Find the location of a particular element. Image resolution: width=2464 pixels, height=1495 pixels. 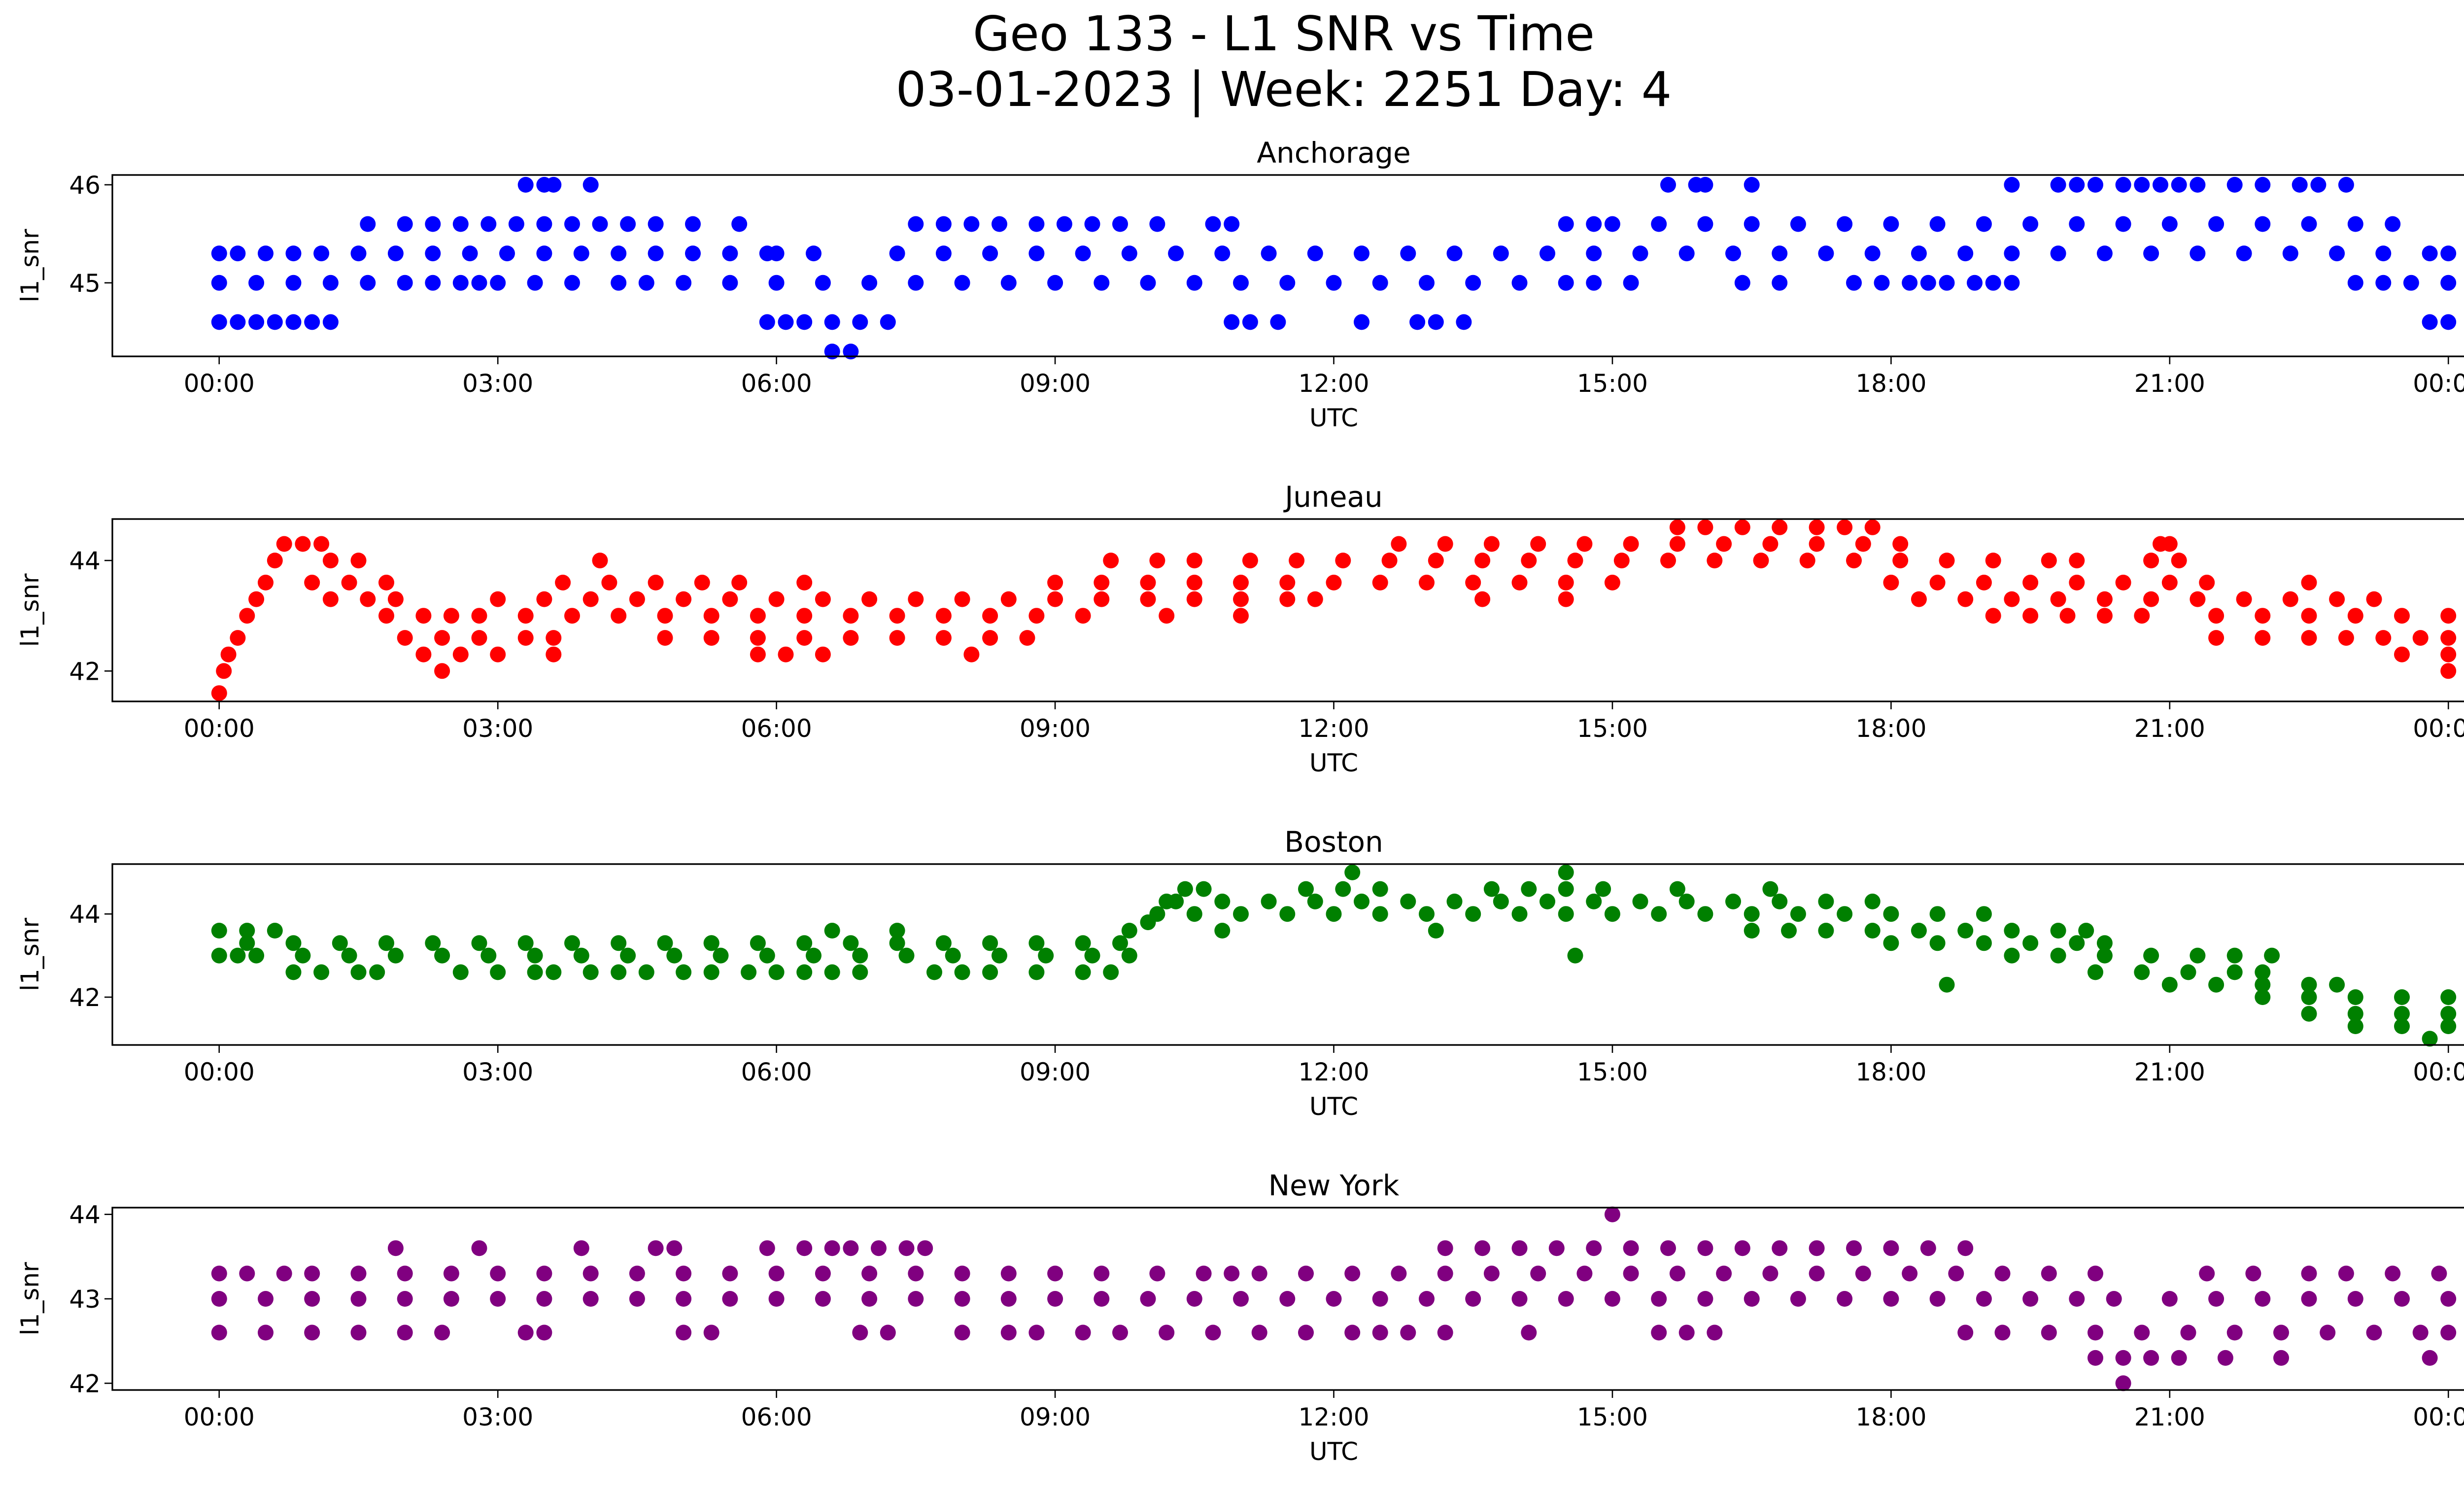

x-tick-label: 03:00 is located at coordinates (497, 383).